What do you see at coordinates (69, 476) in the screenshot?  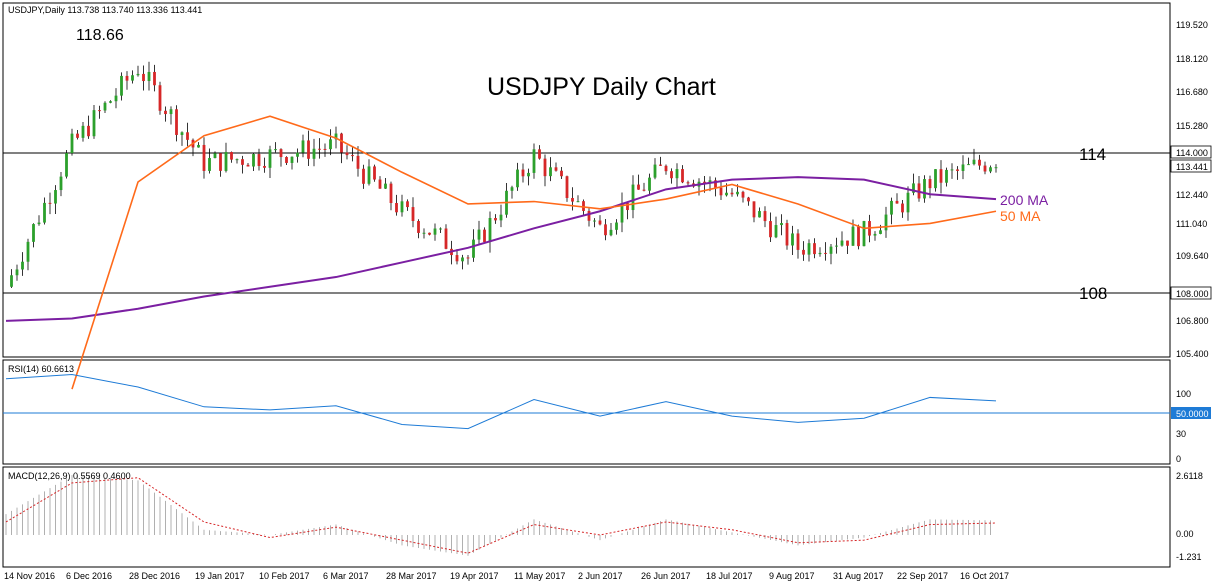 I see `macd-label: MACD(12,26,9) 0.5569 0.4600` at bounding box center [69, 476].